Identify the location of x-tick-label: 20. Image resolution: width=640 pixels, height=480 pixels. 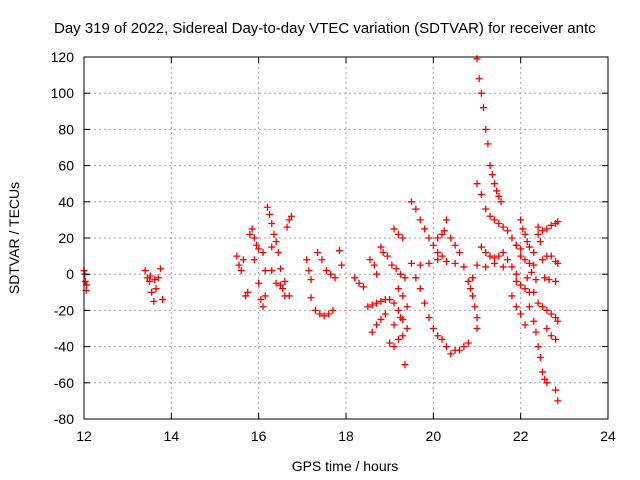
(434, 436).